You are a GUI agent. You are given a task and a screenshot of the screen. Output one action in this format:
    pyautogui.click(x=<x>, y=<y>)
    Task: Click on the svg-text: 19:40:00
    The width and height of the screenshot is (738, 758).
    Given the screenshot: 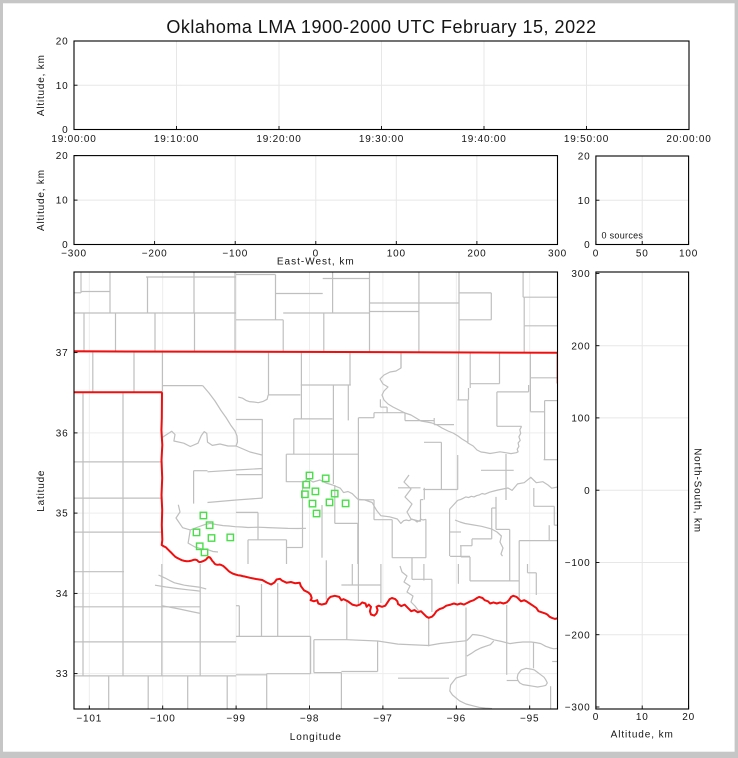 What is the action you would take?
    pyautogui.click(x=483, y=139)
    